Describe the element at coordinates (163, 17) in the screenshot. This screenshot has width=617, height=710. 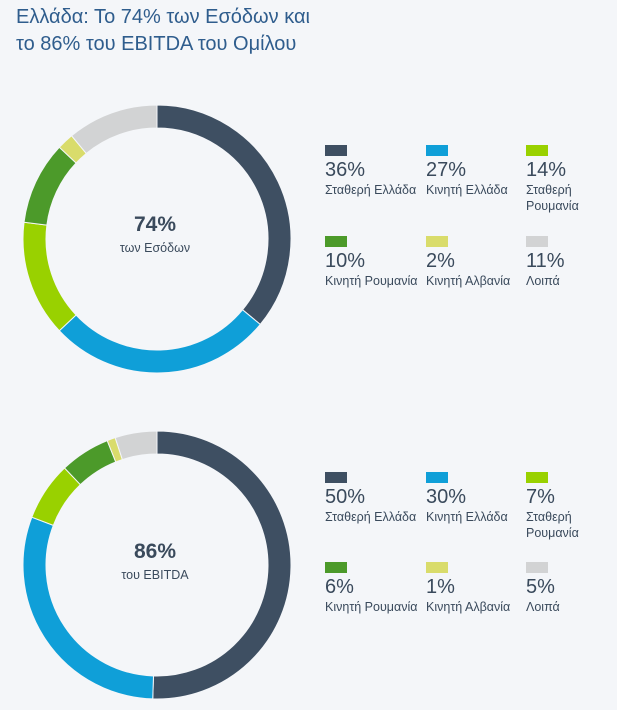
I see `title-line-1: Ελλάδα: Το 74% των Εσόδων και` at that location.